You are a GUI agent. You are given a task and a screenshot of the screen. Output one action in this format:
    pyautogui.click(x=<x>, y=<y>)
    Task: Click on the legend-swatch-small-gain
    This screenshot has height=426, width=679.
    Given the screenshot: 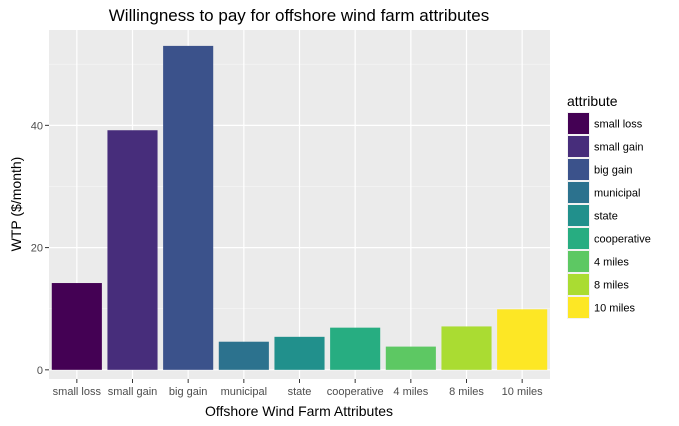 What is the action you would take?
    pyautogui.click(x=578, y=146)
    